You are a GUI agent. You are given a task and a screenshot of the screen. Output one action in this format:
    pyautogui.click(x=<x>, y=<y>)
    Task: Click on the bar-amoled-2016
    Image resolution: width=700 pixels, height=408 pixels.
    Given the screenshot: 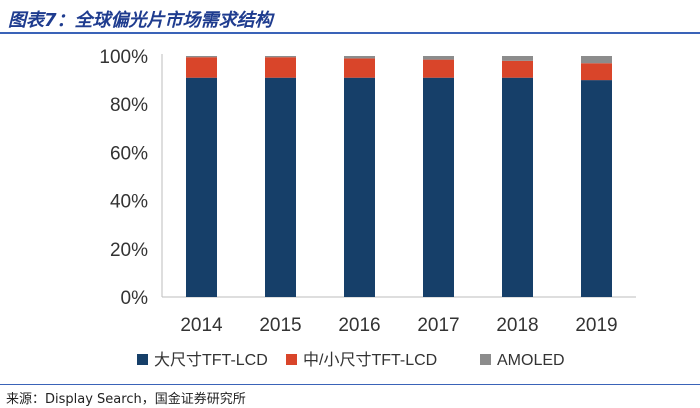 What is the action you would take?
    pyautogui.click(x=359, y=57)
    